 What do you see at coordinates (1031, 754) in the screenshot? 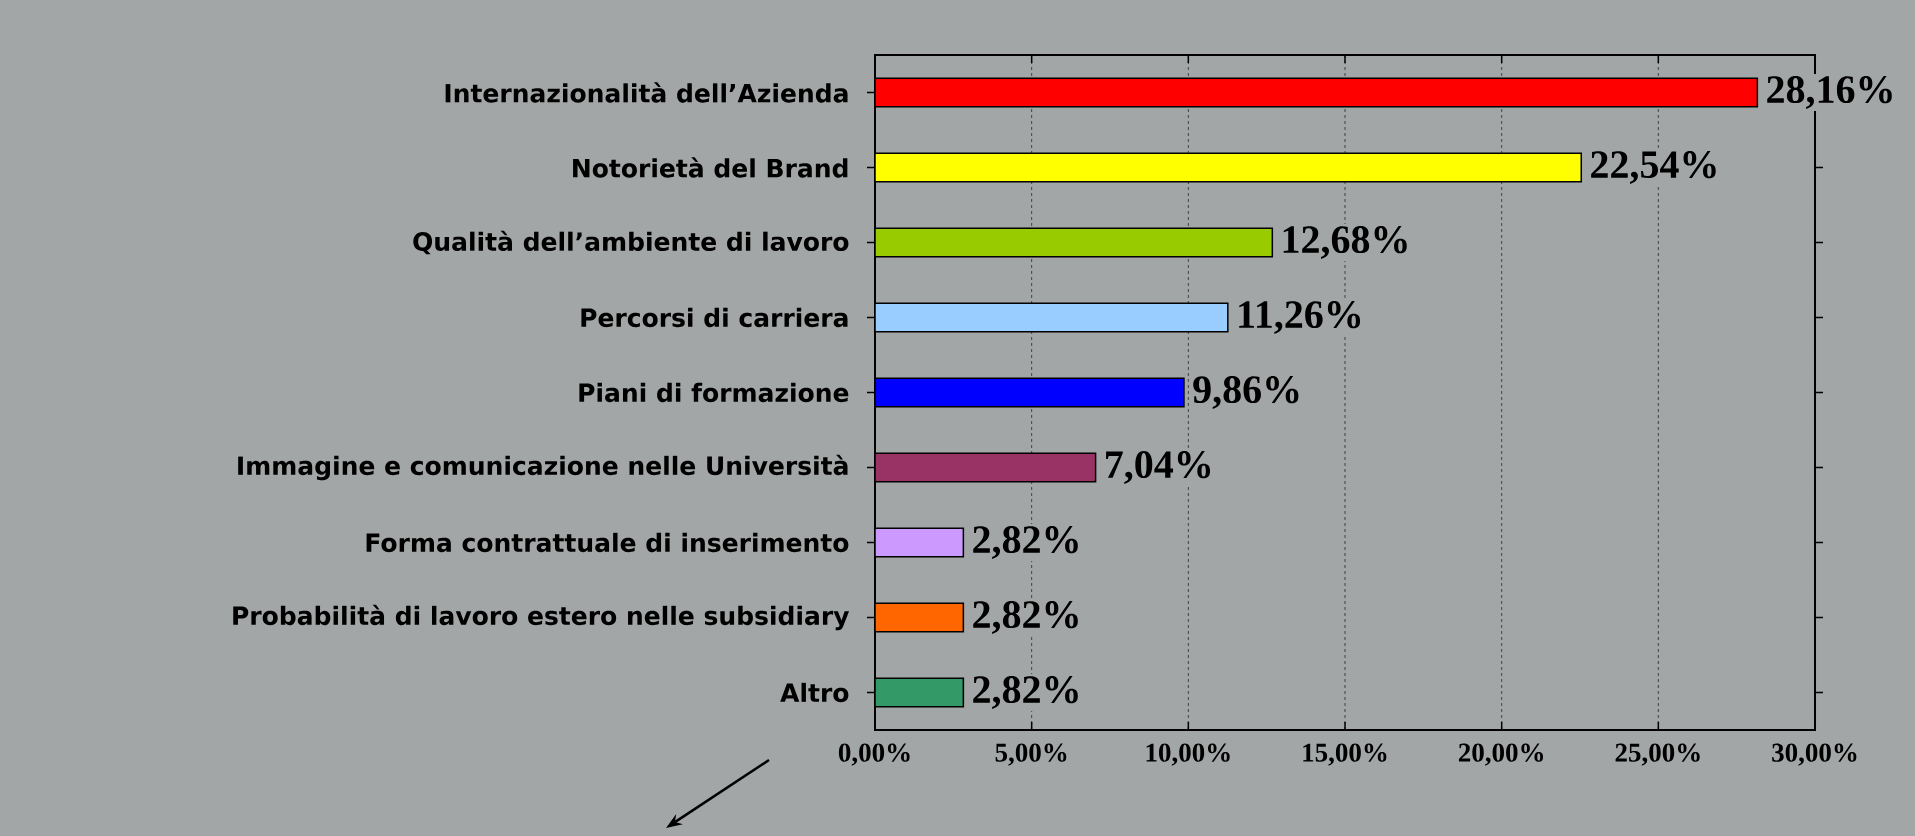
I see `x-tick-label: 5,00%` at bounding box center [1031, 754].